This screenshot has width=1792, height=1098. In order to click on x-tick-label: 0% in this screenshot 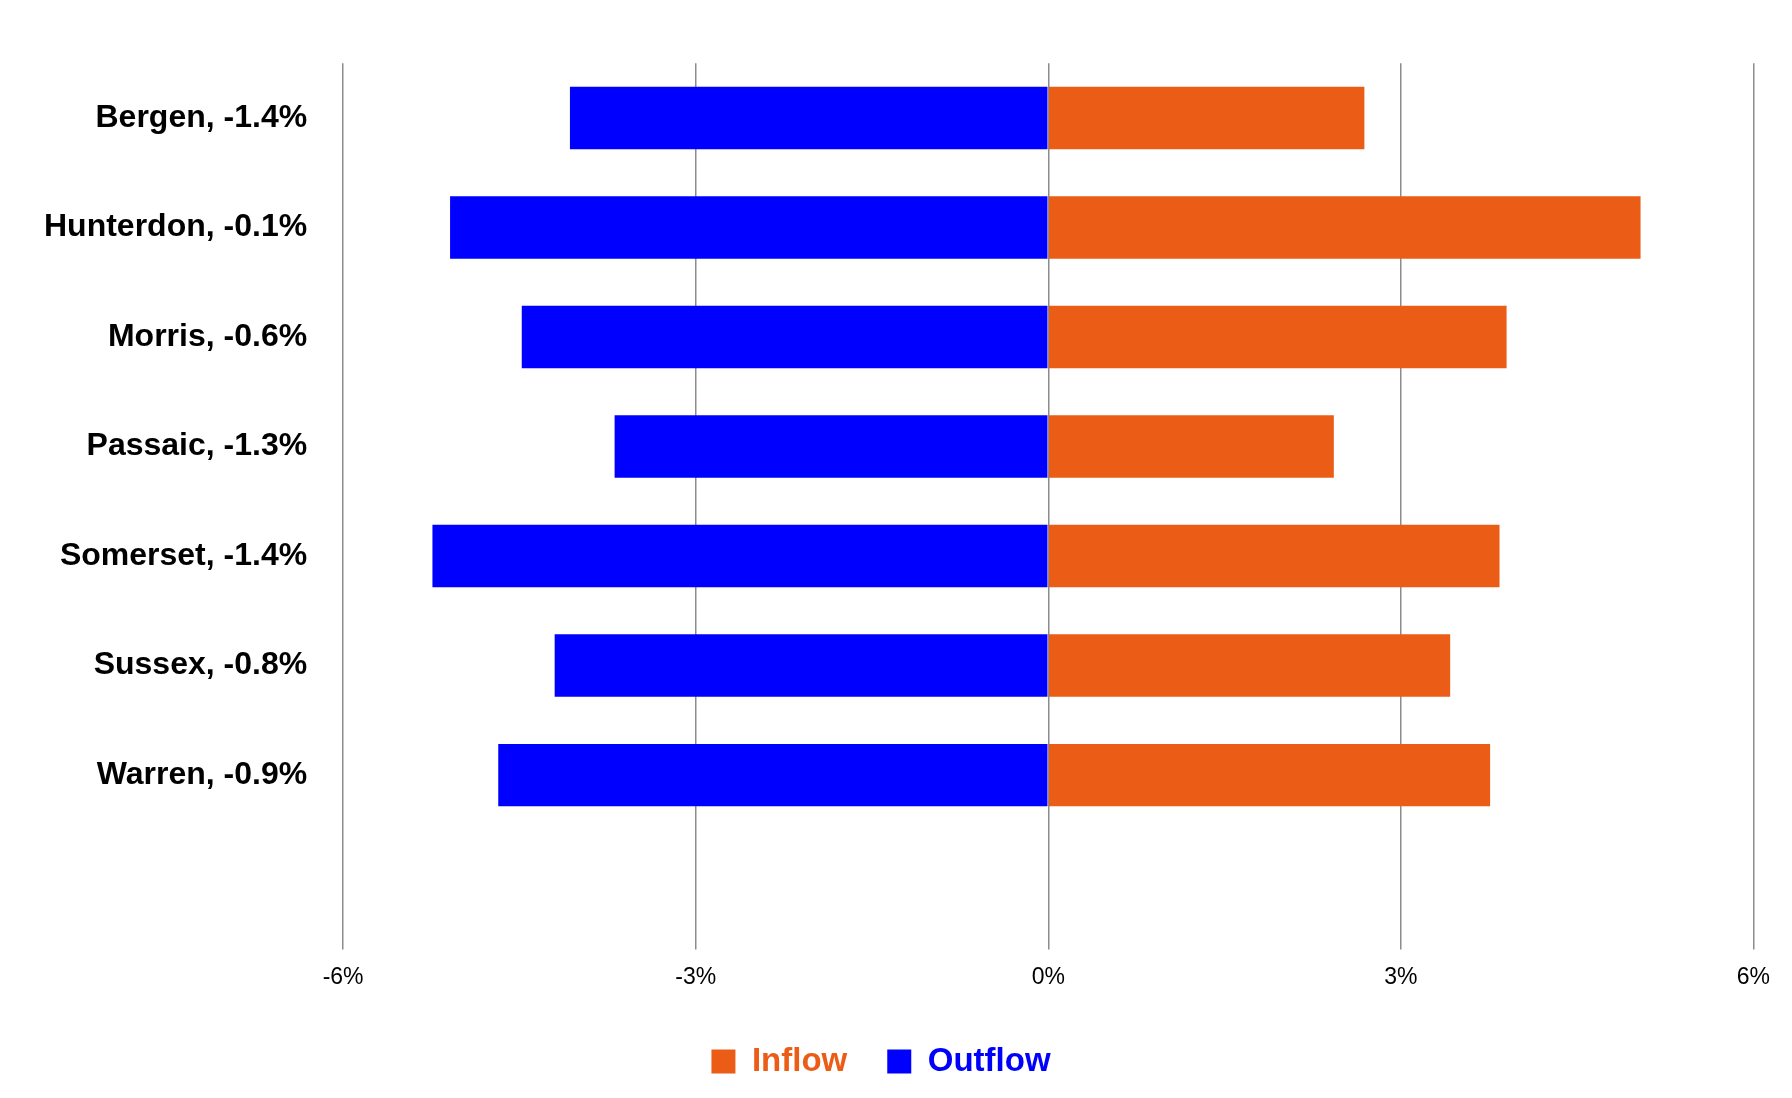, I will do `click(1048, 975)`.